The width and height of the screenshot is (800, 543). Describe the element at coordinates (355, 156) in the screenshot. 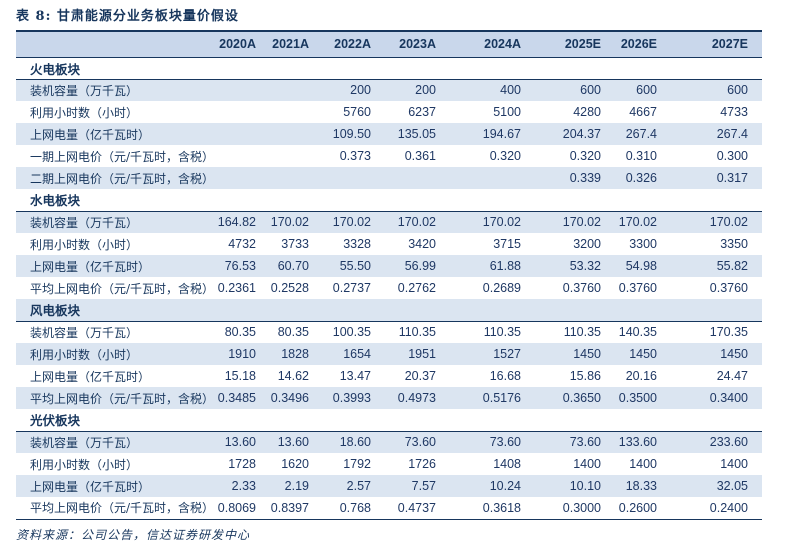

I see `cell-value: 0.373` at that location.